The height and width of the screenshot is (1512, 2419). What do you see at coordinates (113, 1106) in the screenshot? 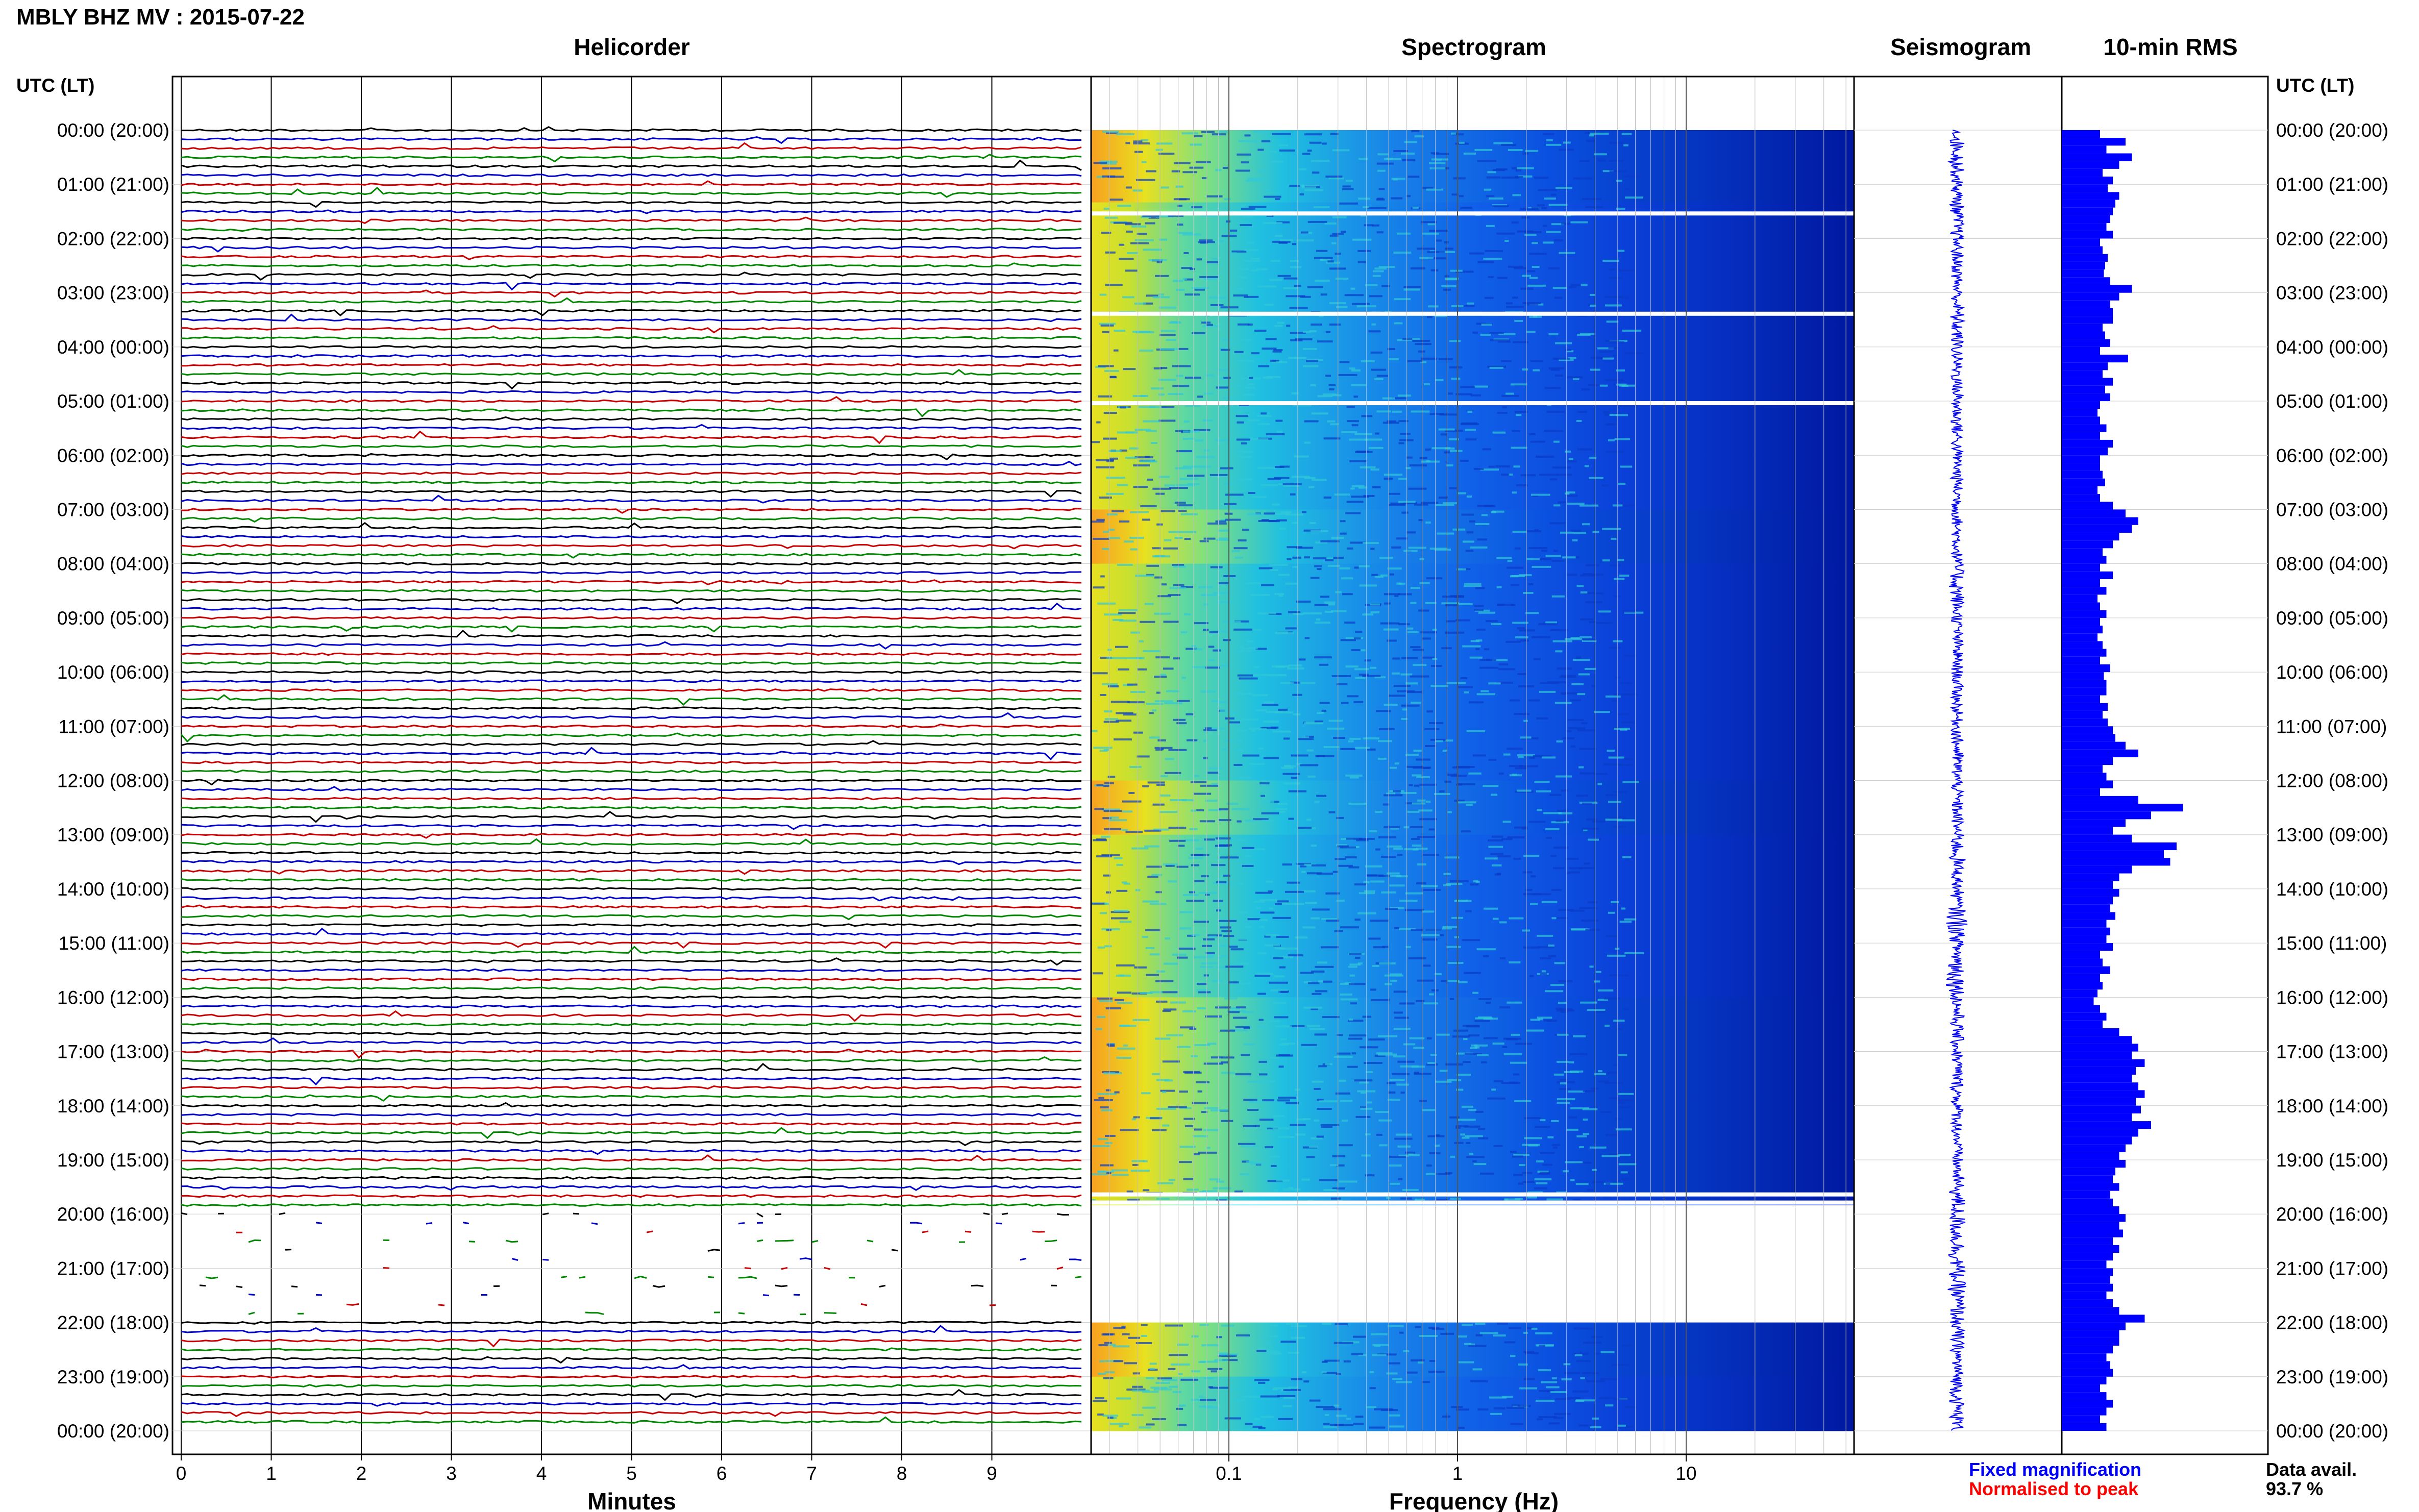
I see `time-label-left: 18:00 (14:00)` at bounding box center [113, 1106].